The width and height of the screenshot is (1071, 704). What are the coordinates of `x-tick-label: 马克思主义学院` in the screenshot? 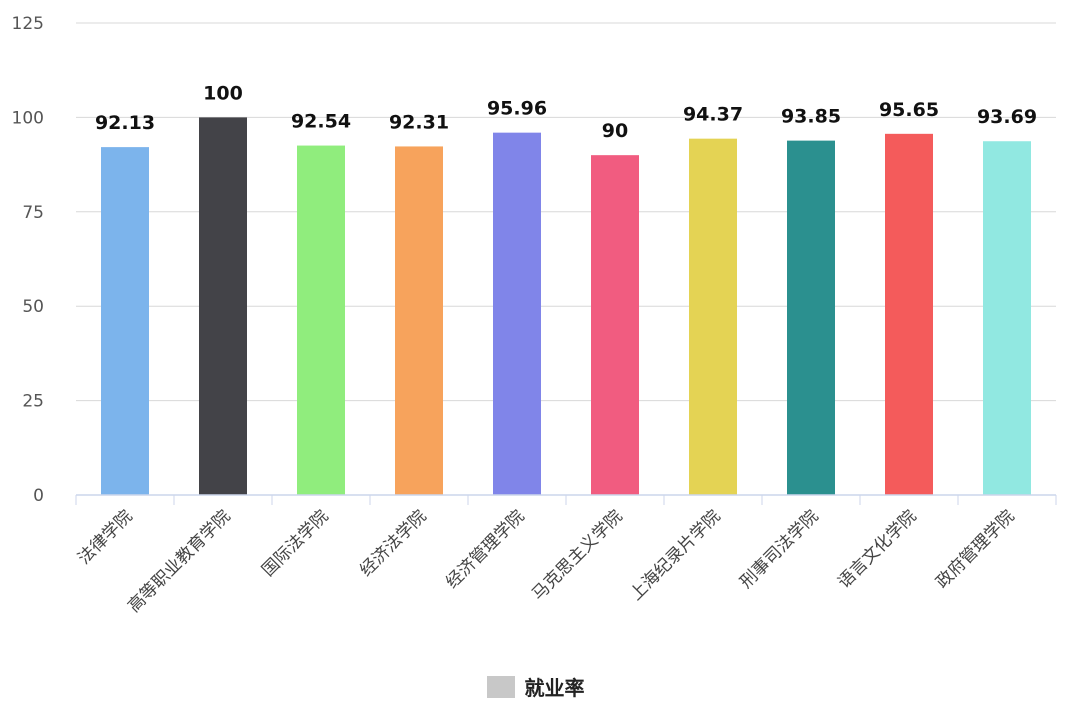 It's located at (577, 555).